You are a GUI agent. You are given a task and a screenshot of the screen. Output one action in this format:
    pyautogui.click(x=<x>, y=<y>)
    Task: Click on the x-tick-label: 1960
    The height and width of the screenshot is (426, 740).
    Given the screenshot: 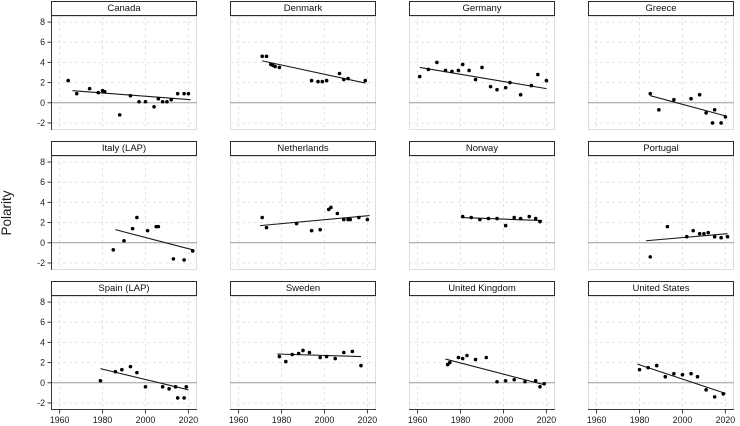 What is the action you would take?
    pyautogui.click(x=418, y=420)
    